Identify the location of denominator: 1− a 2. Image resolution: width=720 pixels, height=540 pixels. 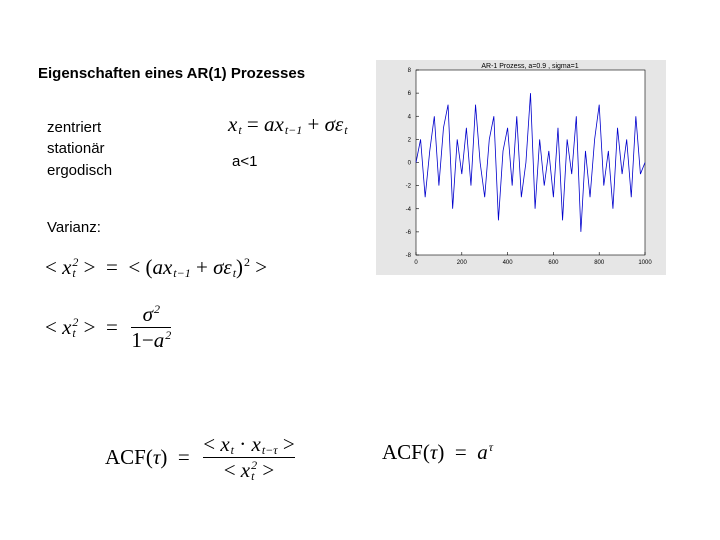
(151, 340).